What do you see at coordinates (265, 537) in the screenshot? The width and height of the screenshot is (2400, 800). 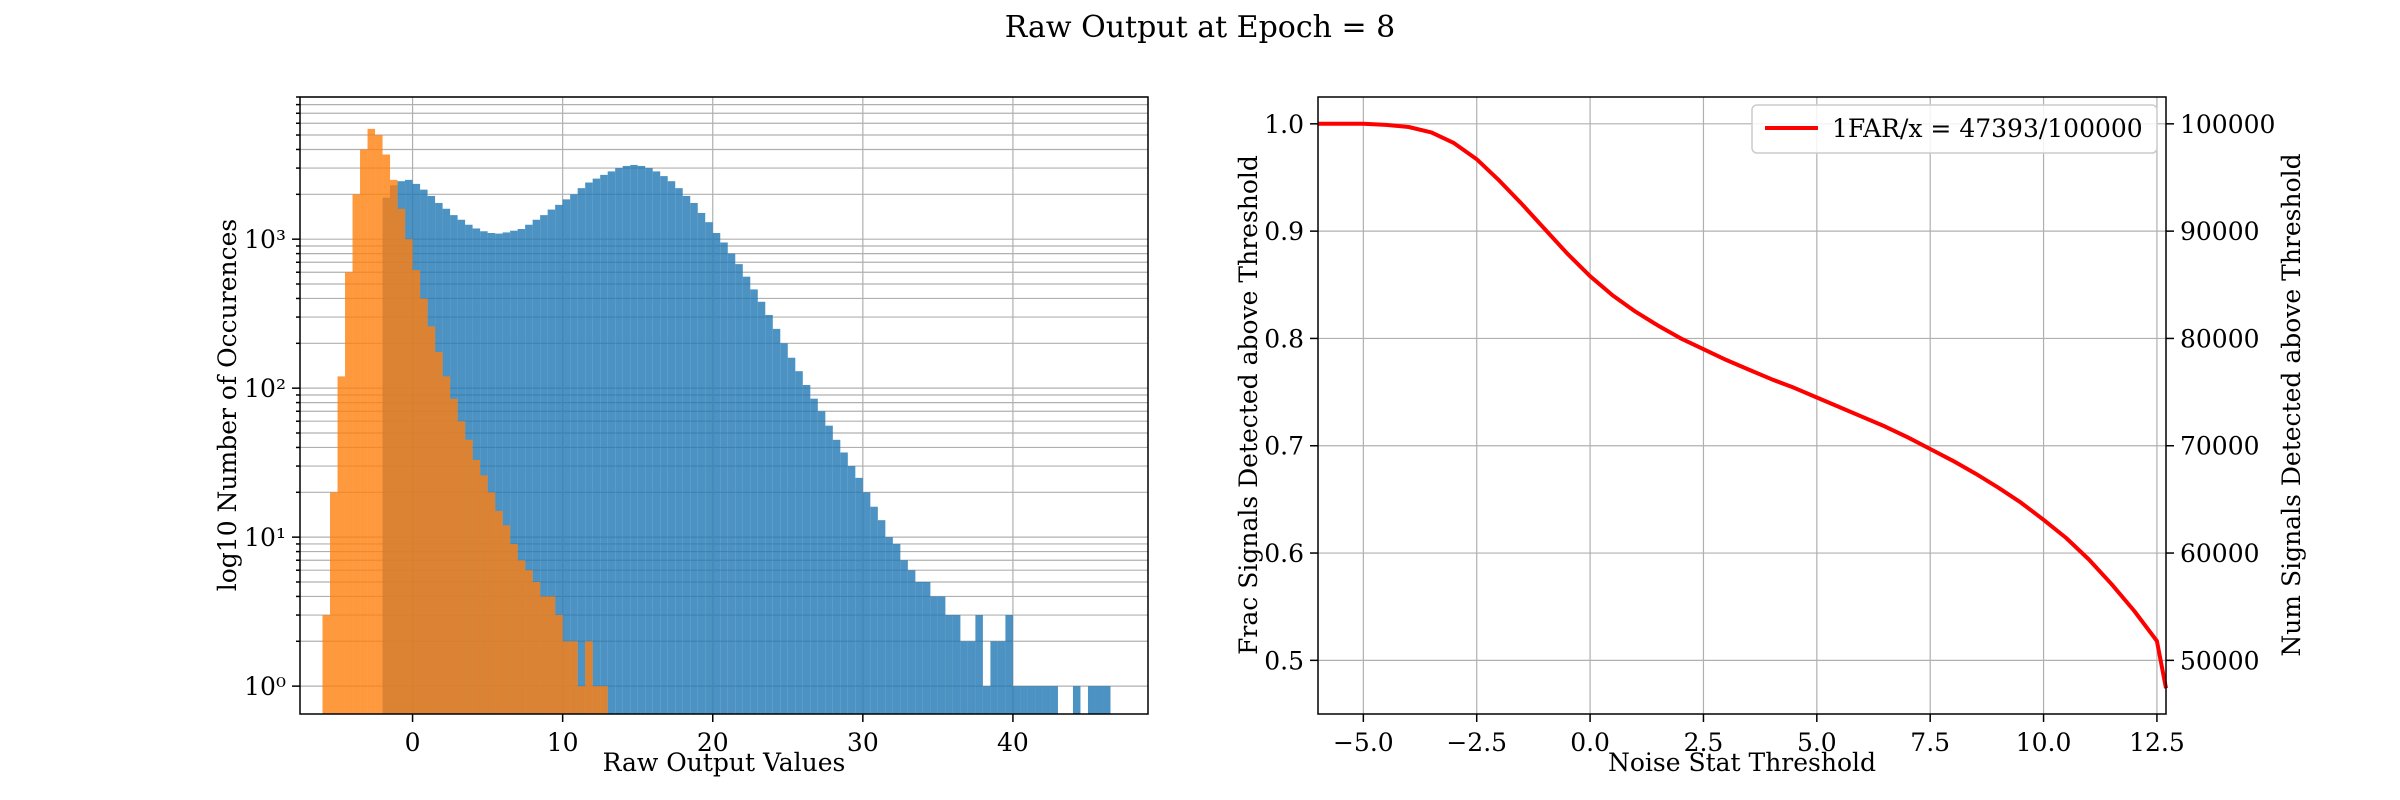 I see `histogram-y-tick-label: 10¹` at bounding box center [265, 537].